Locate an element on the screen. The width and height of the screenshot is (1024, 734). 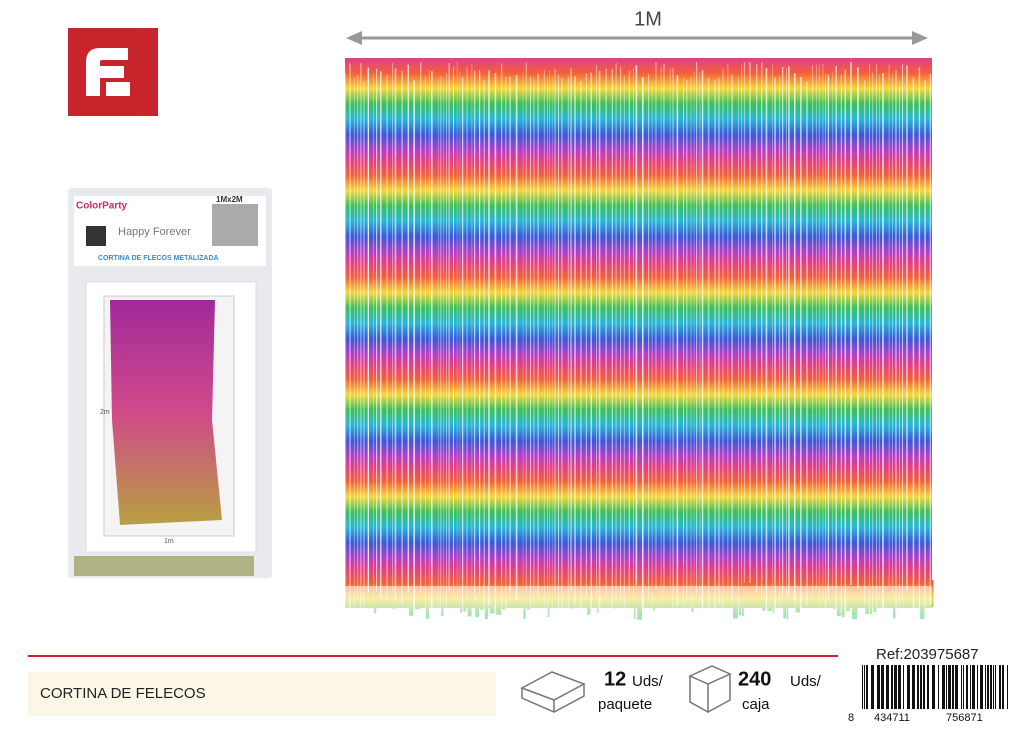
barcode-digits: 434711 is located at coordinates (892, 718).